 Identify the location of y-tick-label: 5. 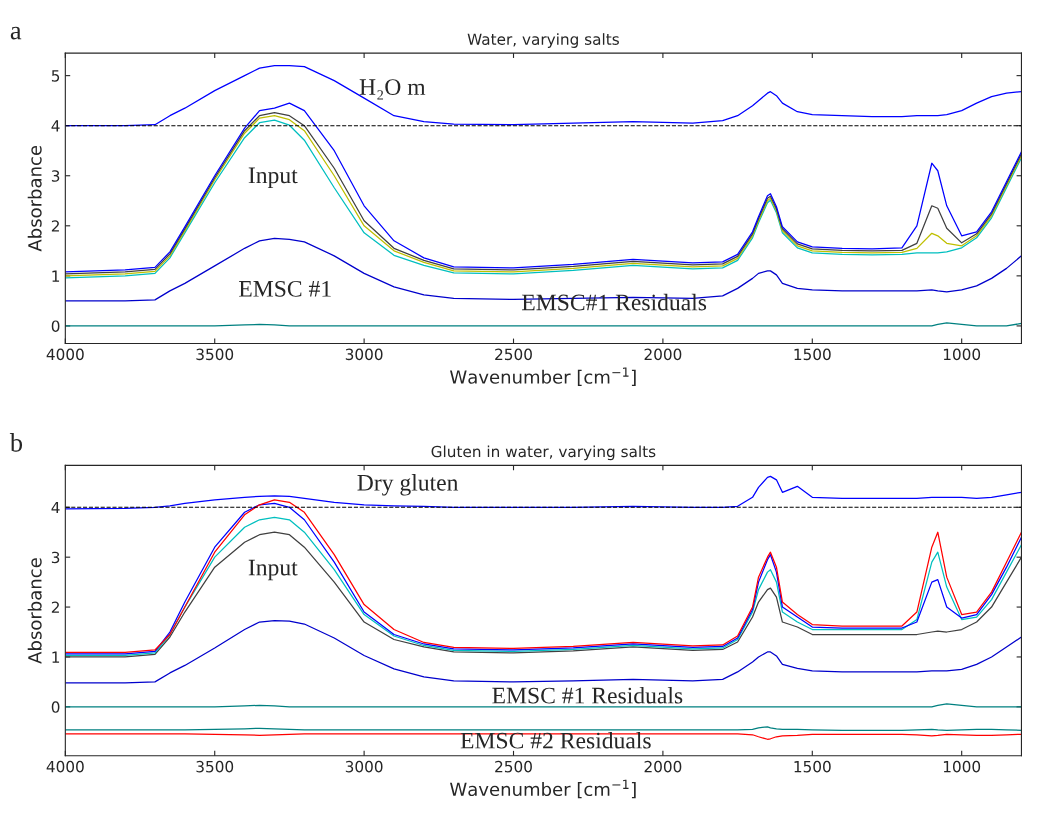
(55, 76).